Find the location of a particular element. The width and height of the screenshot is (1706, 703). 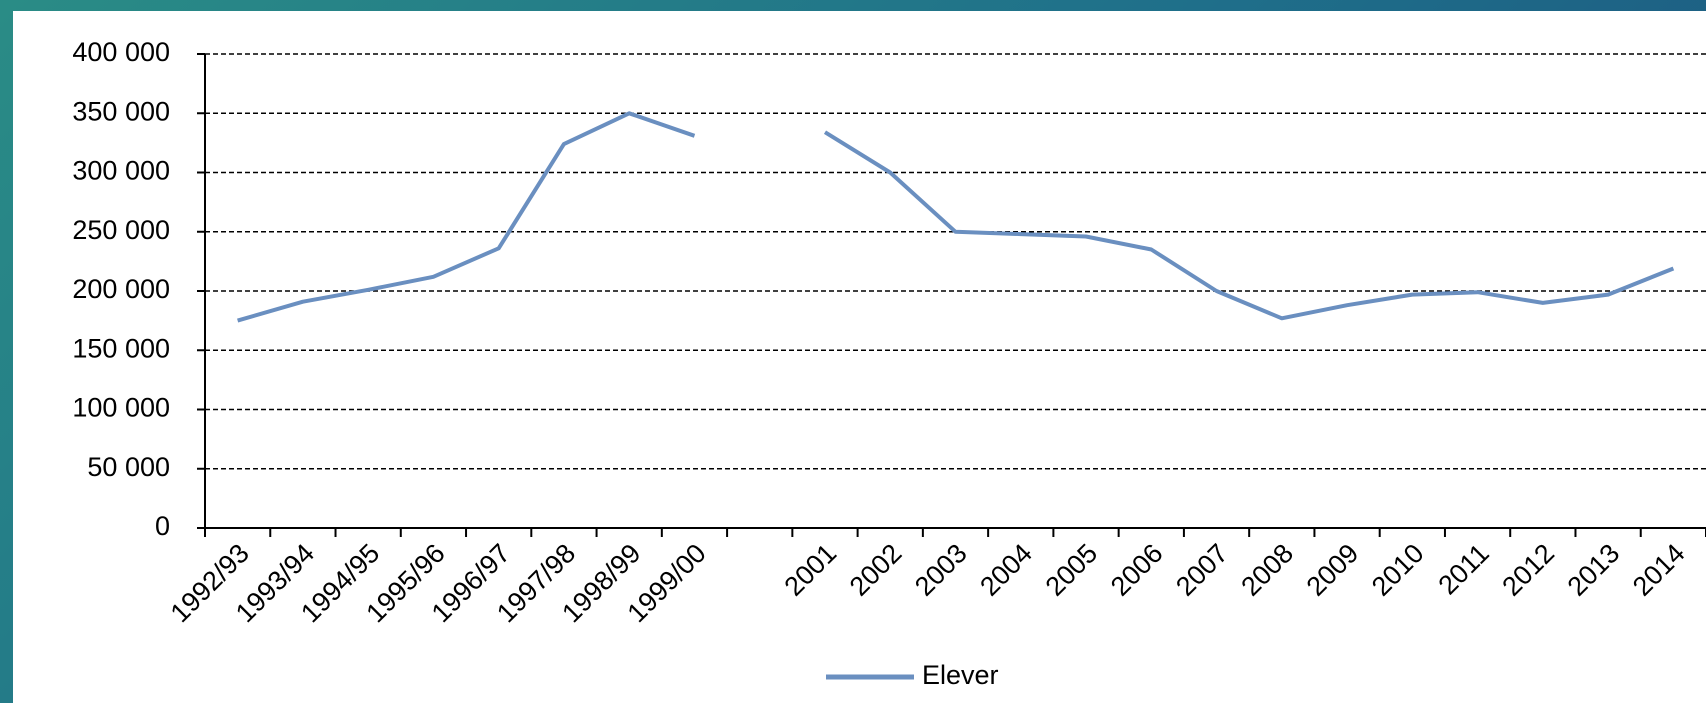

y-tick-label: 350 000 is located at coordinates (121, 111).